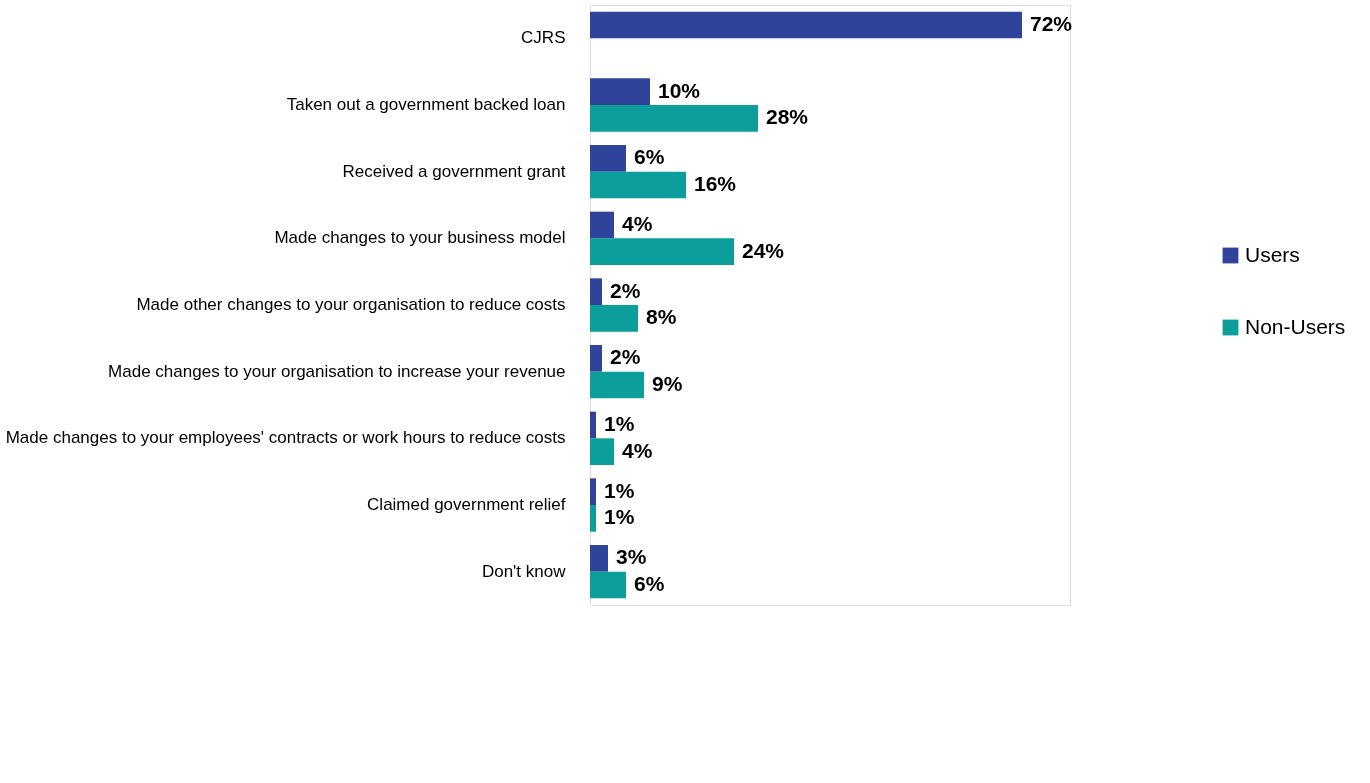 This screenshot has height=783, width=1370. Describe the element at coordinates (524, 571) in the screenshot. I see `y-tick-label: Don't know` at that location.